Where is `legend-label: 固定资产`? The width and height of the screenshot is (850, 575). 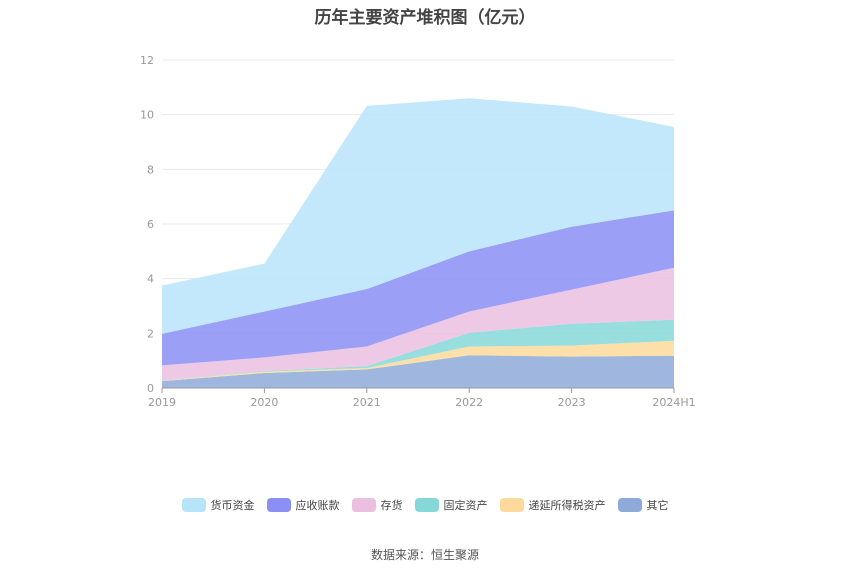 legend-label: 固定资产 is located at coordinates (465, 505).